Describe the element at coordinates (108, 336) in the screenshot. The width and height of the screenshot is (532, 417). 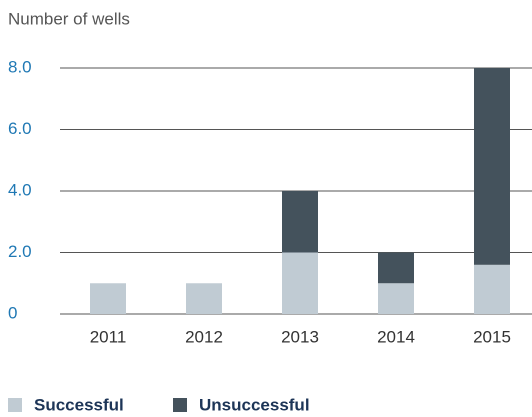
I see `x-tick-label: 2011` at that location.